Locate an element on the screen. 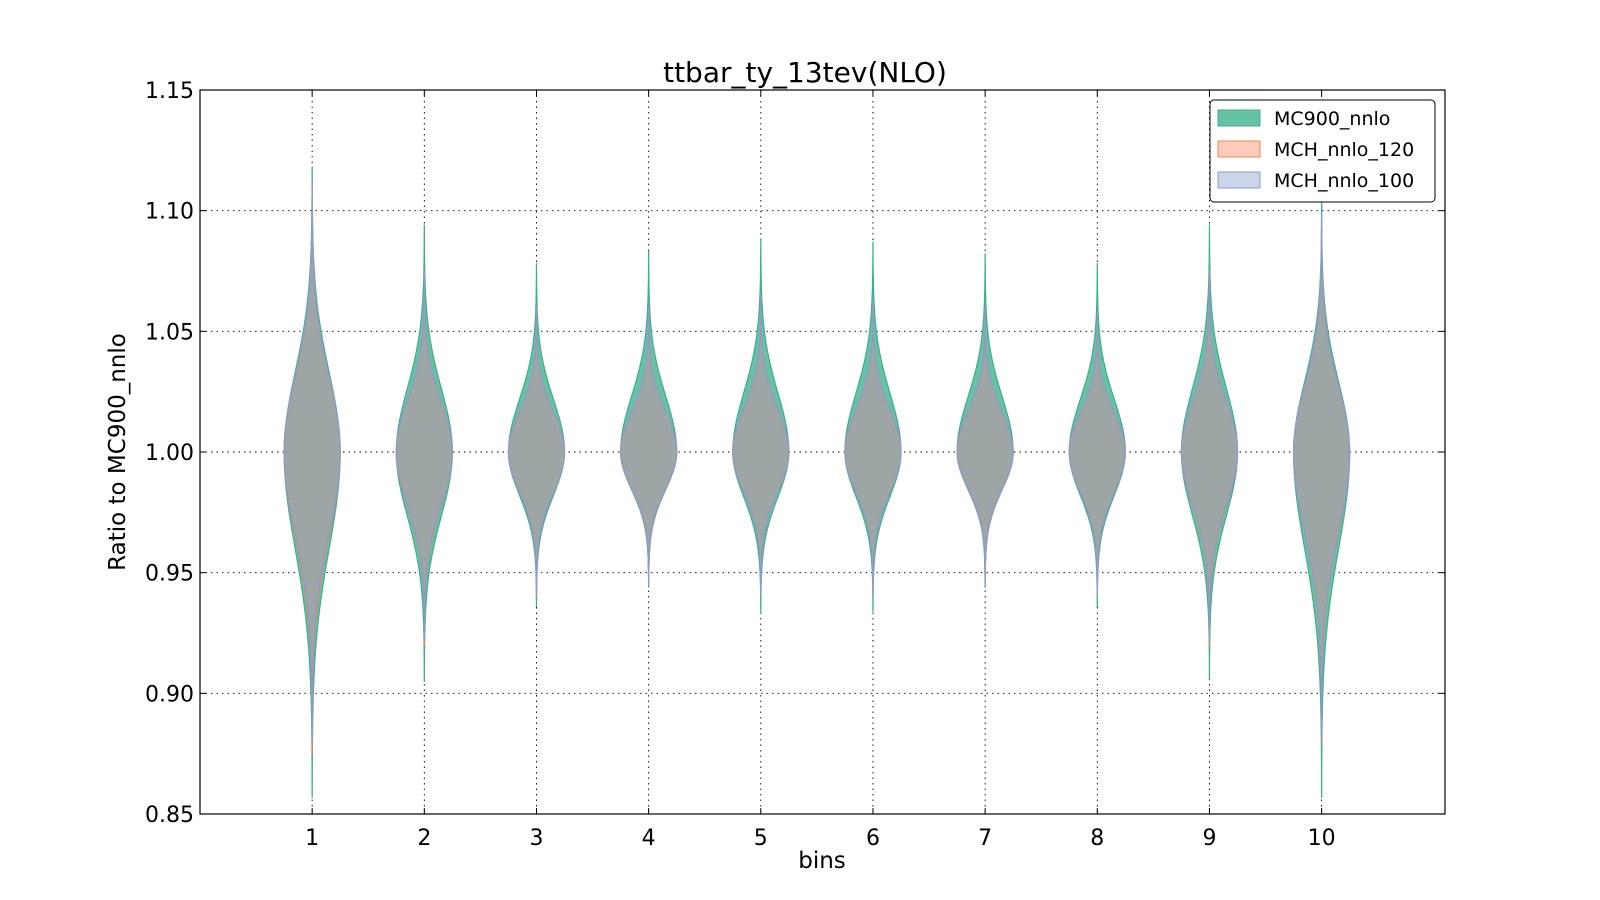 The height and width of the screenshot is (900, 1600). x-tick-label: 4 is located at coordinates (649, 838).